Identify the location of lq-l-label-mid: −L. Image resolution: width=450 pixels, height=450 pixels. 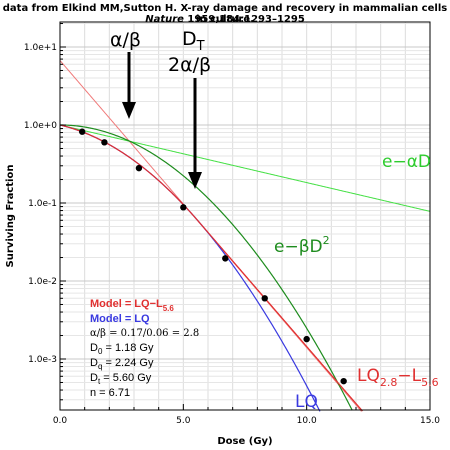
(409, 376).